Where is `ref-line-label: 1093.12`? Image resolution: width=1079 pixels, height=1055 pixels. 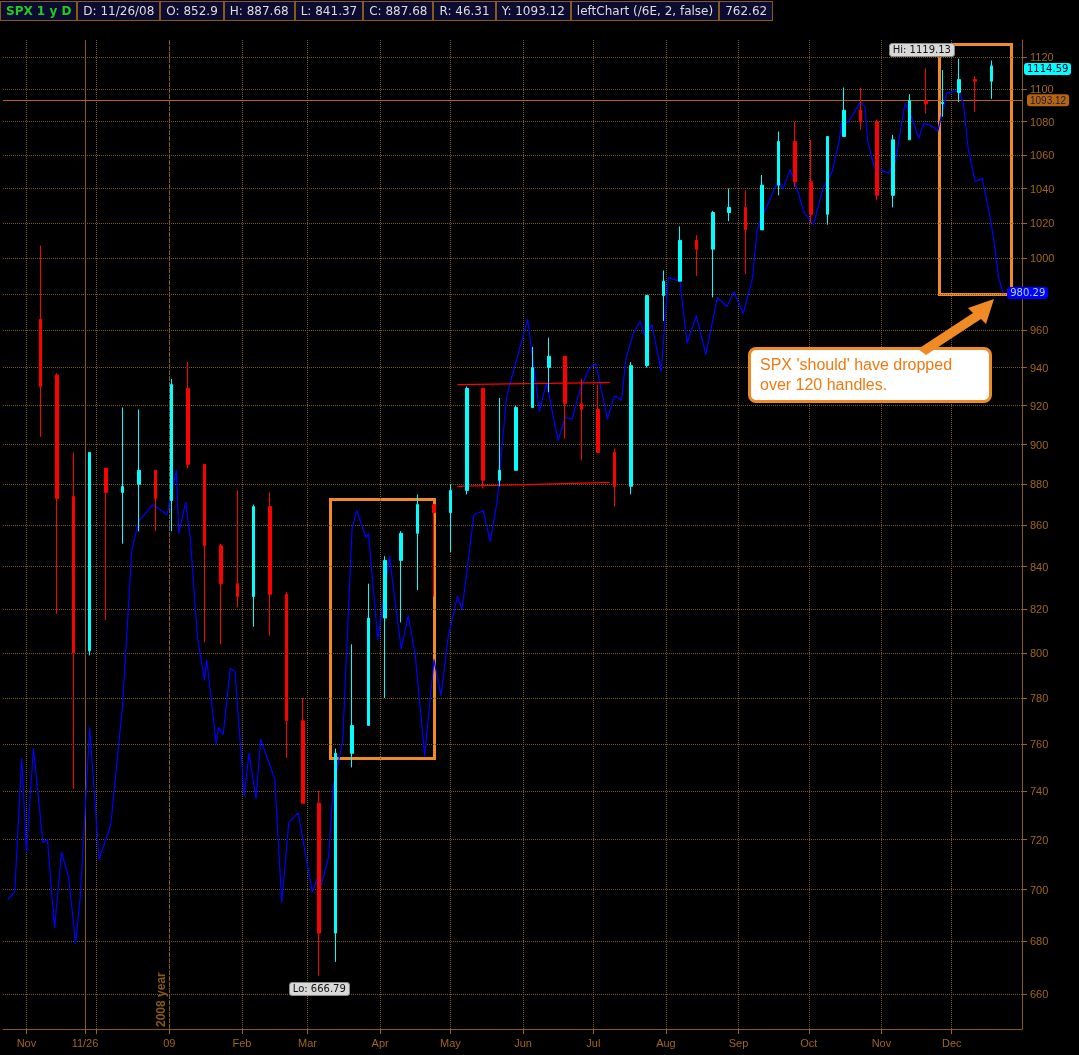
ref-line-label: 1093.12 is located at coordinates (1048, 100).